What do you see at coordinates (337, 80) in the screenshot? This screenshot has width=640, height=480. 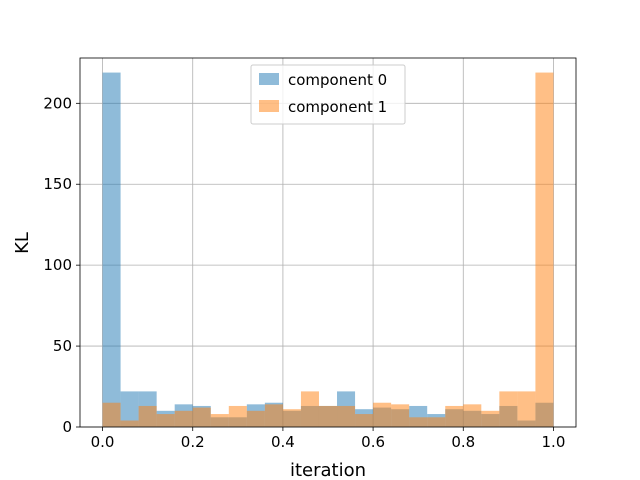 I see `legend-label-component-0: component 0` at bounding box center [337, 80].